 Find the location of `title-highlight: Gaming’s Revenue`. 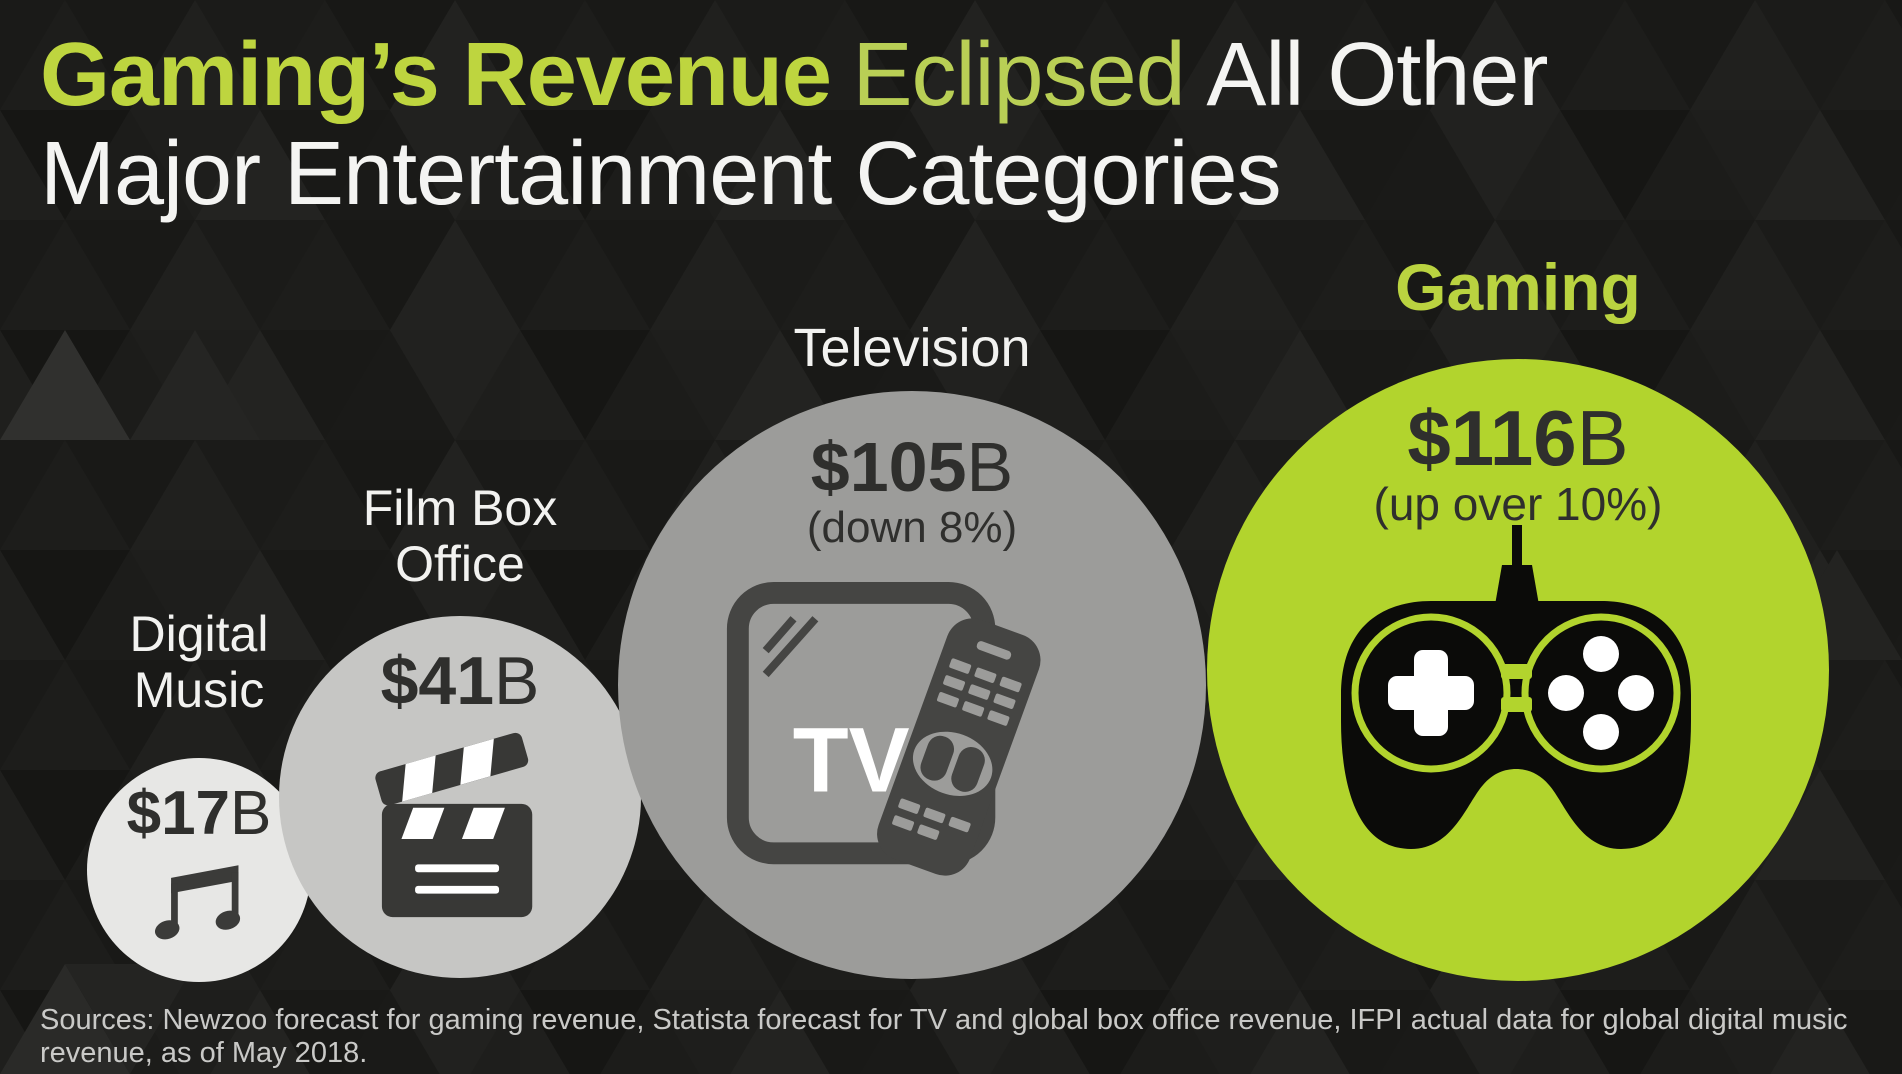

title-highlight: Gaming’s Revenue is located at coordinates (436, 75).